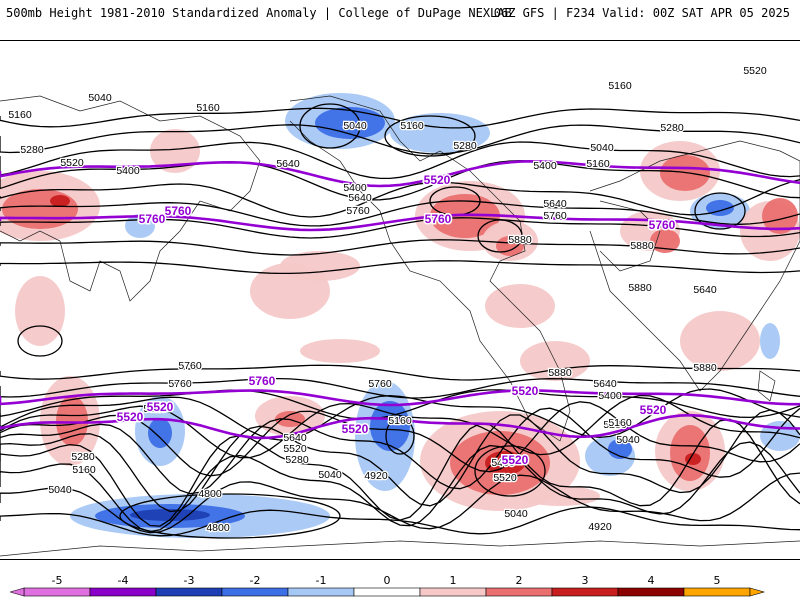 The image size is (800, 600). Describe the element at coordinates (717, 580) in the screenshot. I see `colorbar-tick-label: 5` at that location.